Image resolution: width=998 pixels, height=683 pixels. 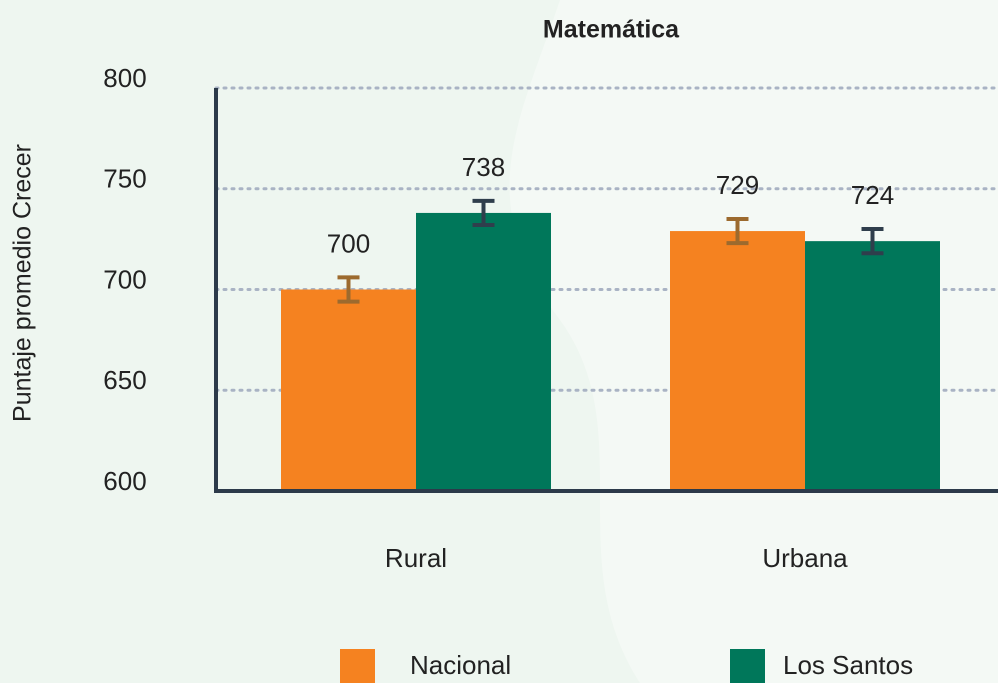 What do you see at coordinates (124, 380) in the screenshot?
I see `y-tick-label: 650` at bounding box center [124, 380].